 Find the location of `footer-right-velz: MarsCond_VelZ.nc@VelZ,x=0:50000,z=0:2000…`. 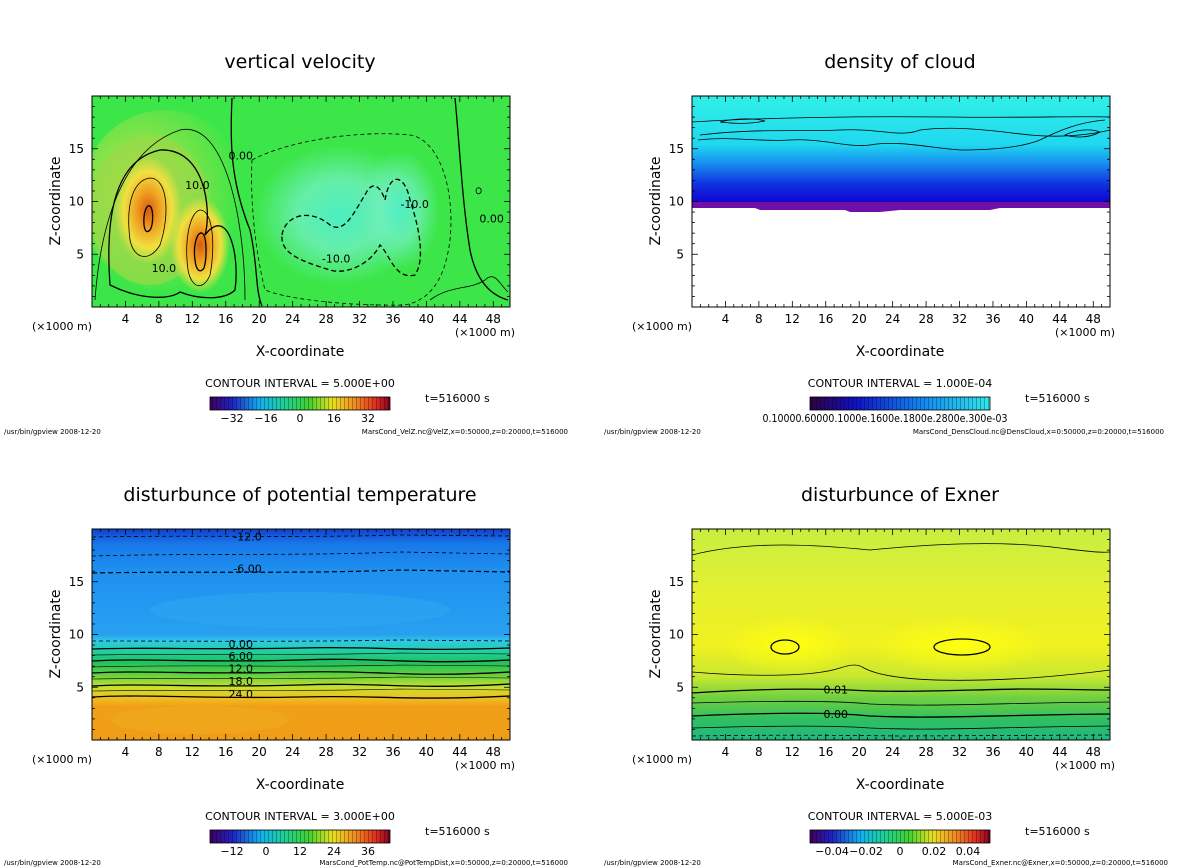

footer-right-velz: MarsCond_VelZ.nc@VelZ,x=0:50000,z=0:2000… is located at coordinates (465, 432).